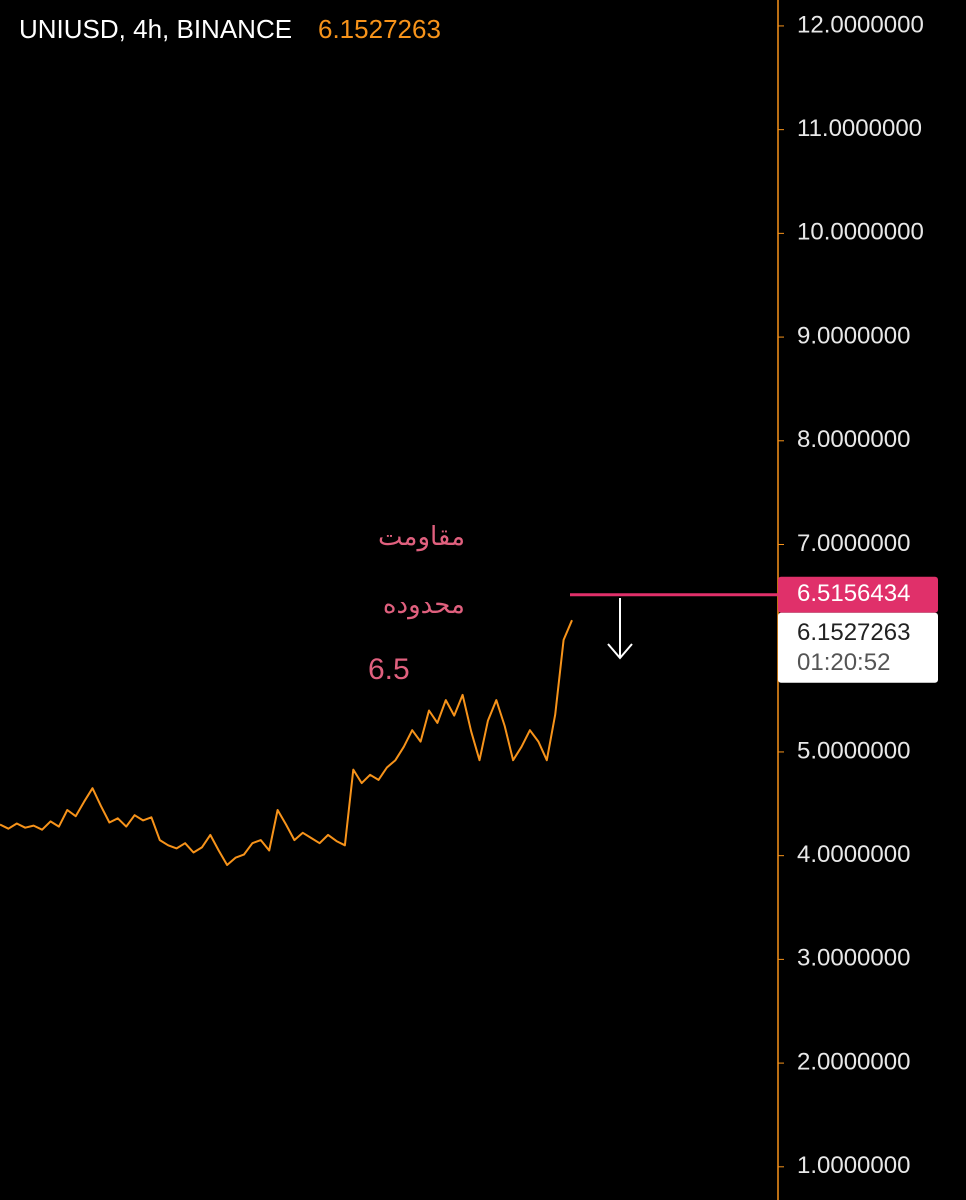 The image size is (966, 1200). I want to click on chart-title: UNIUSD, 4h, BINANCE, so click(155, 29).